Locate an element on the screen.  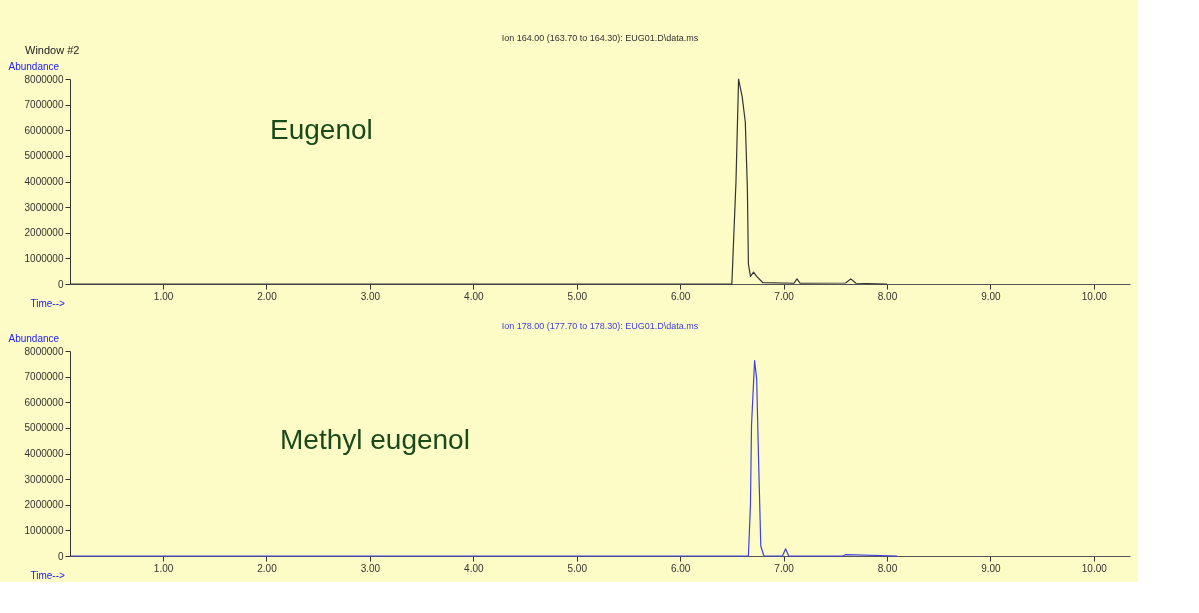
annotation: Eugenol is located at coordinates (321, 129).